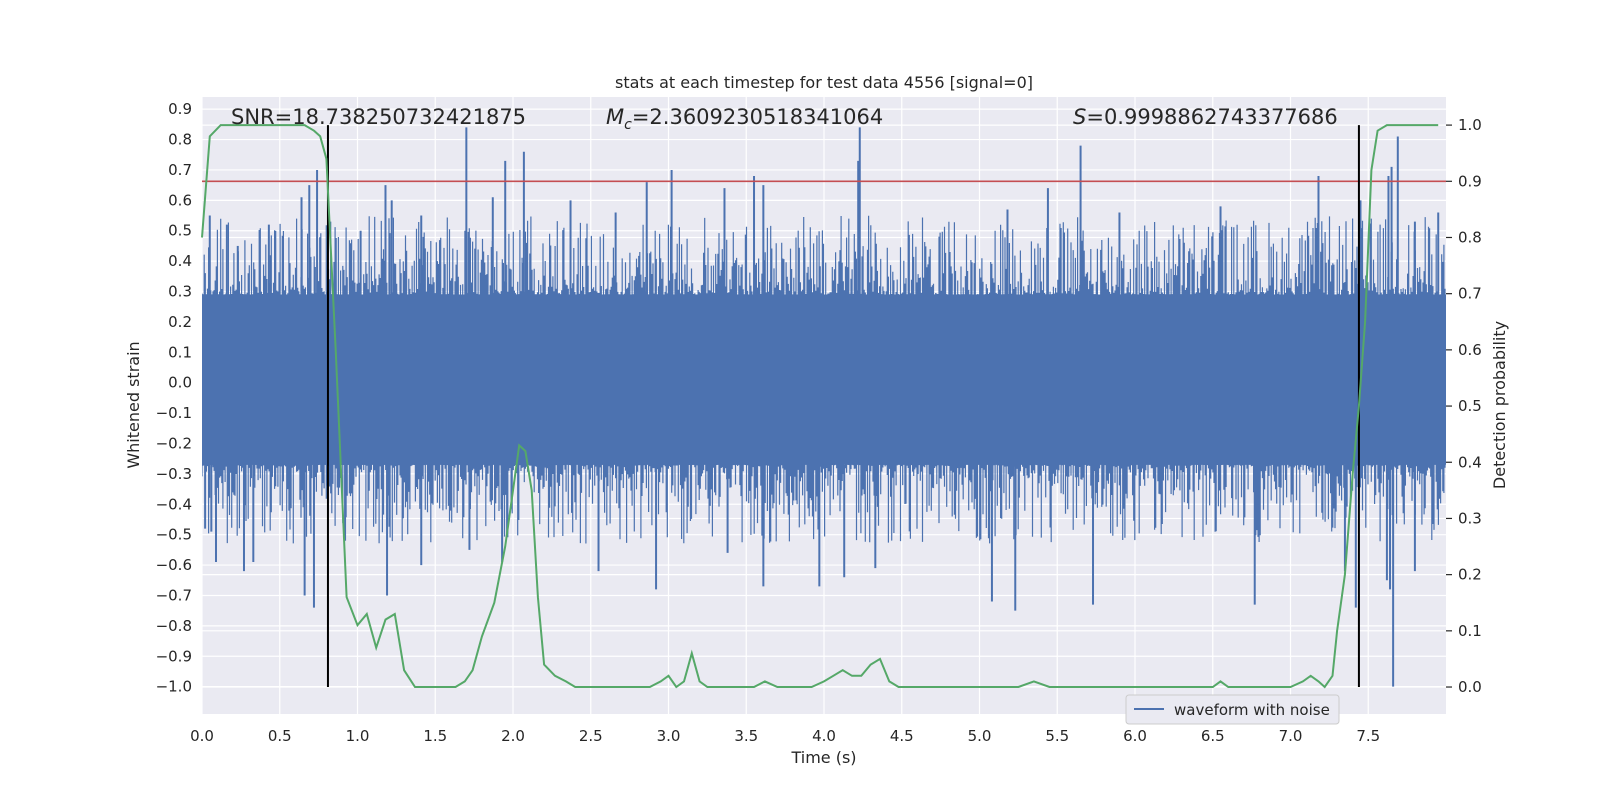 This screenshot has height=800, width=1600. Describe the element at coordinates (1470, 406) in the screenshot. I see `y-right-tick-label: 0.5` at that location.